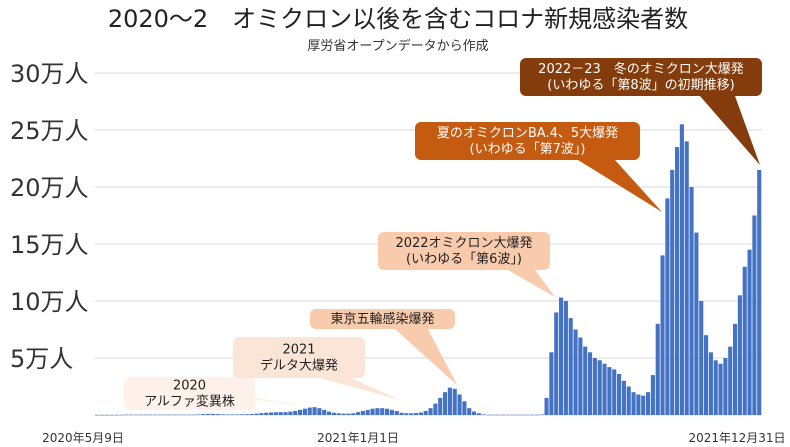 This screenshot has height=447, width=790. I want to click on callout-text: デルタ大爆発, so click(299, 366).